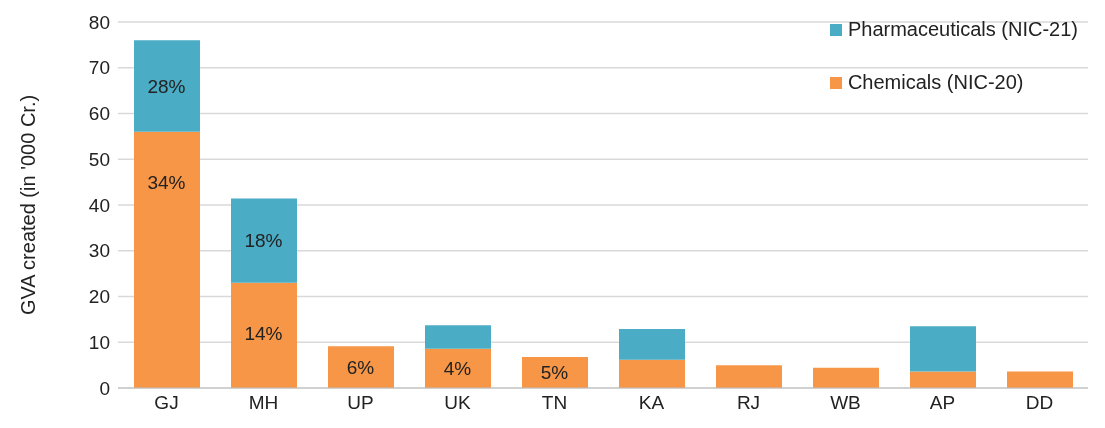 Image resolution: width=1105 pixels, height=428 pixels. What do you see at coordinates (99, 205) in the screenshot?
I see `y-tick-label: 40` at bounding box center [99, 205].